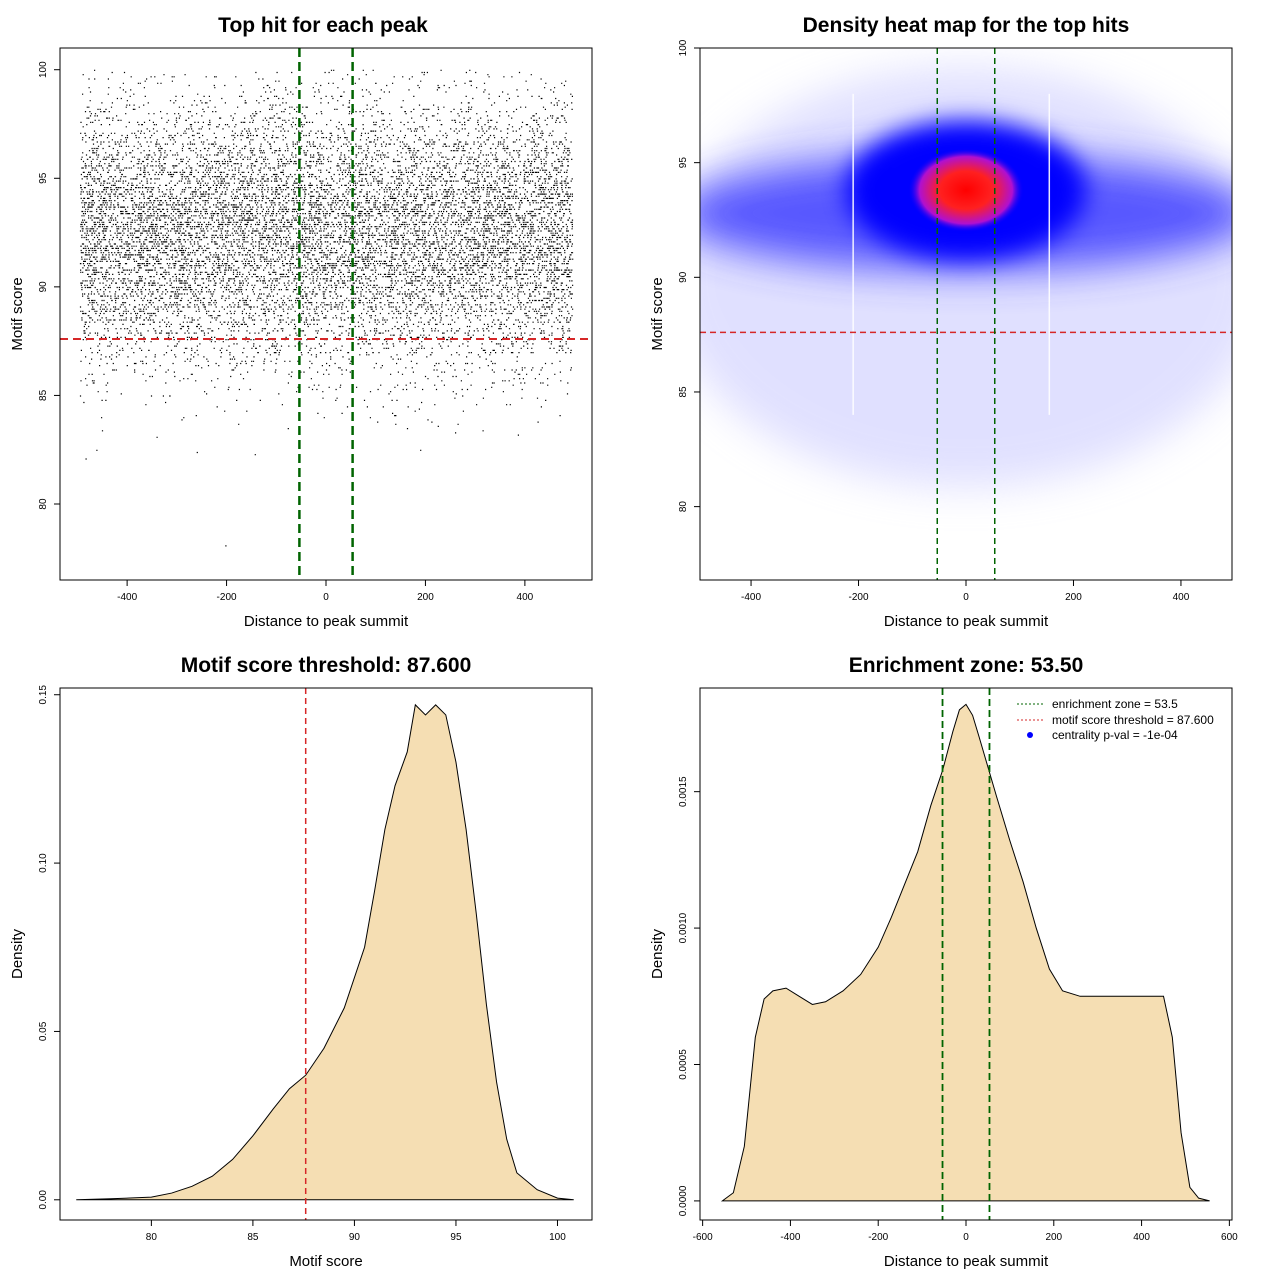  I want to click on legend-pval-label: centrality p-val = -1e-04, so click(1115, 735).